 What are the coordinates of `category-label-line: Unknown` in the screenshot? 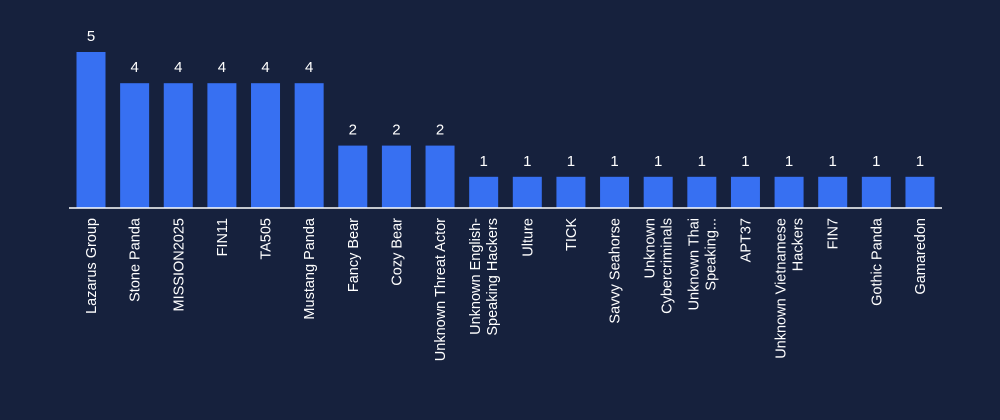 It's located at (651, 248).